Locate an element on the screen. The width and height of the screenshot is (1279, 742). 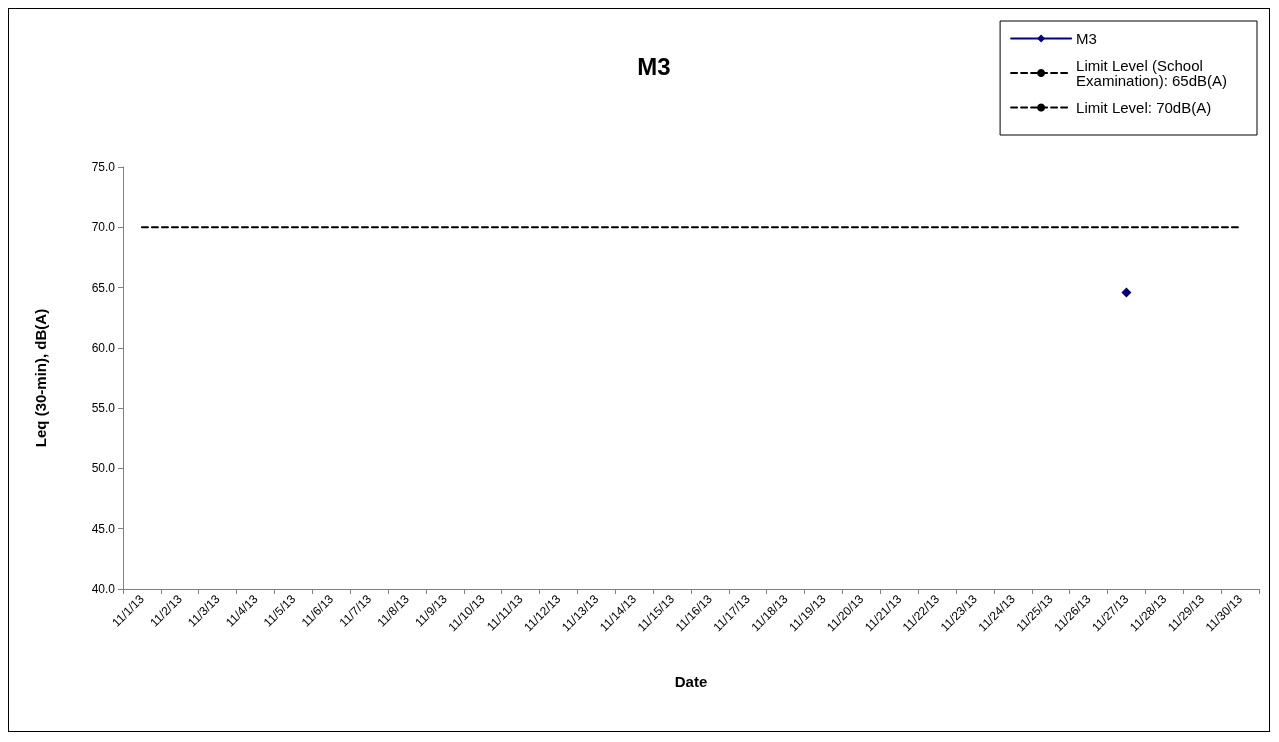
legend-label: M3 is located at coordinates (1086, 38).